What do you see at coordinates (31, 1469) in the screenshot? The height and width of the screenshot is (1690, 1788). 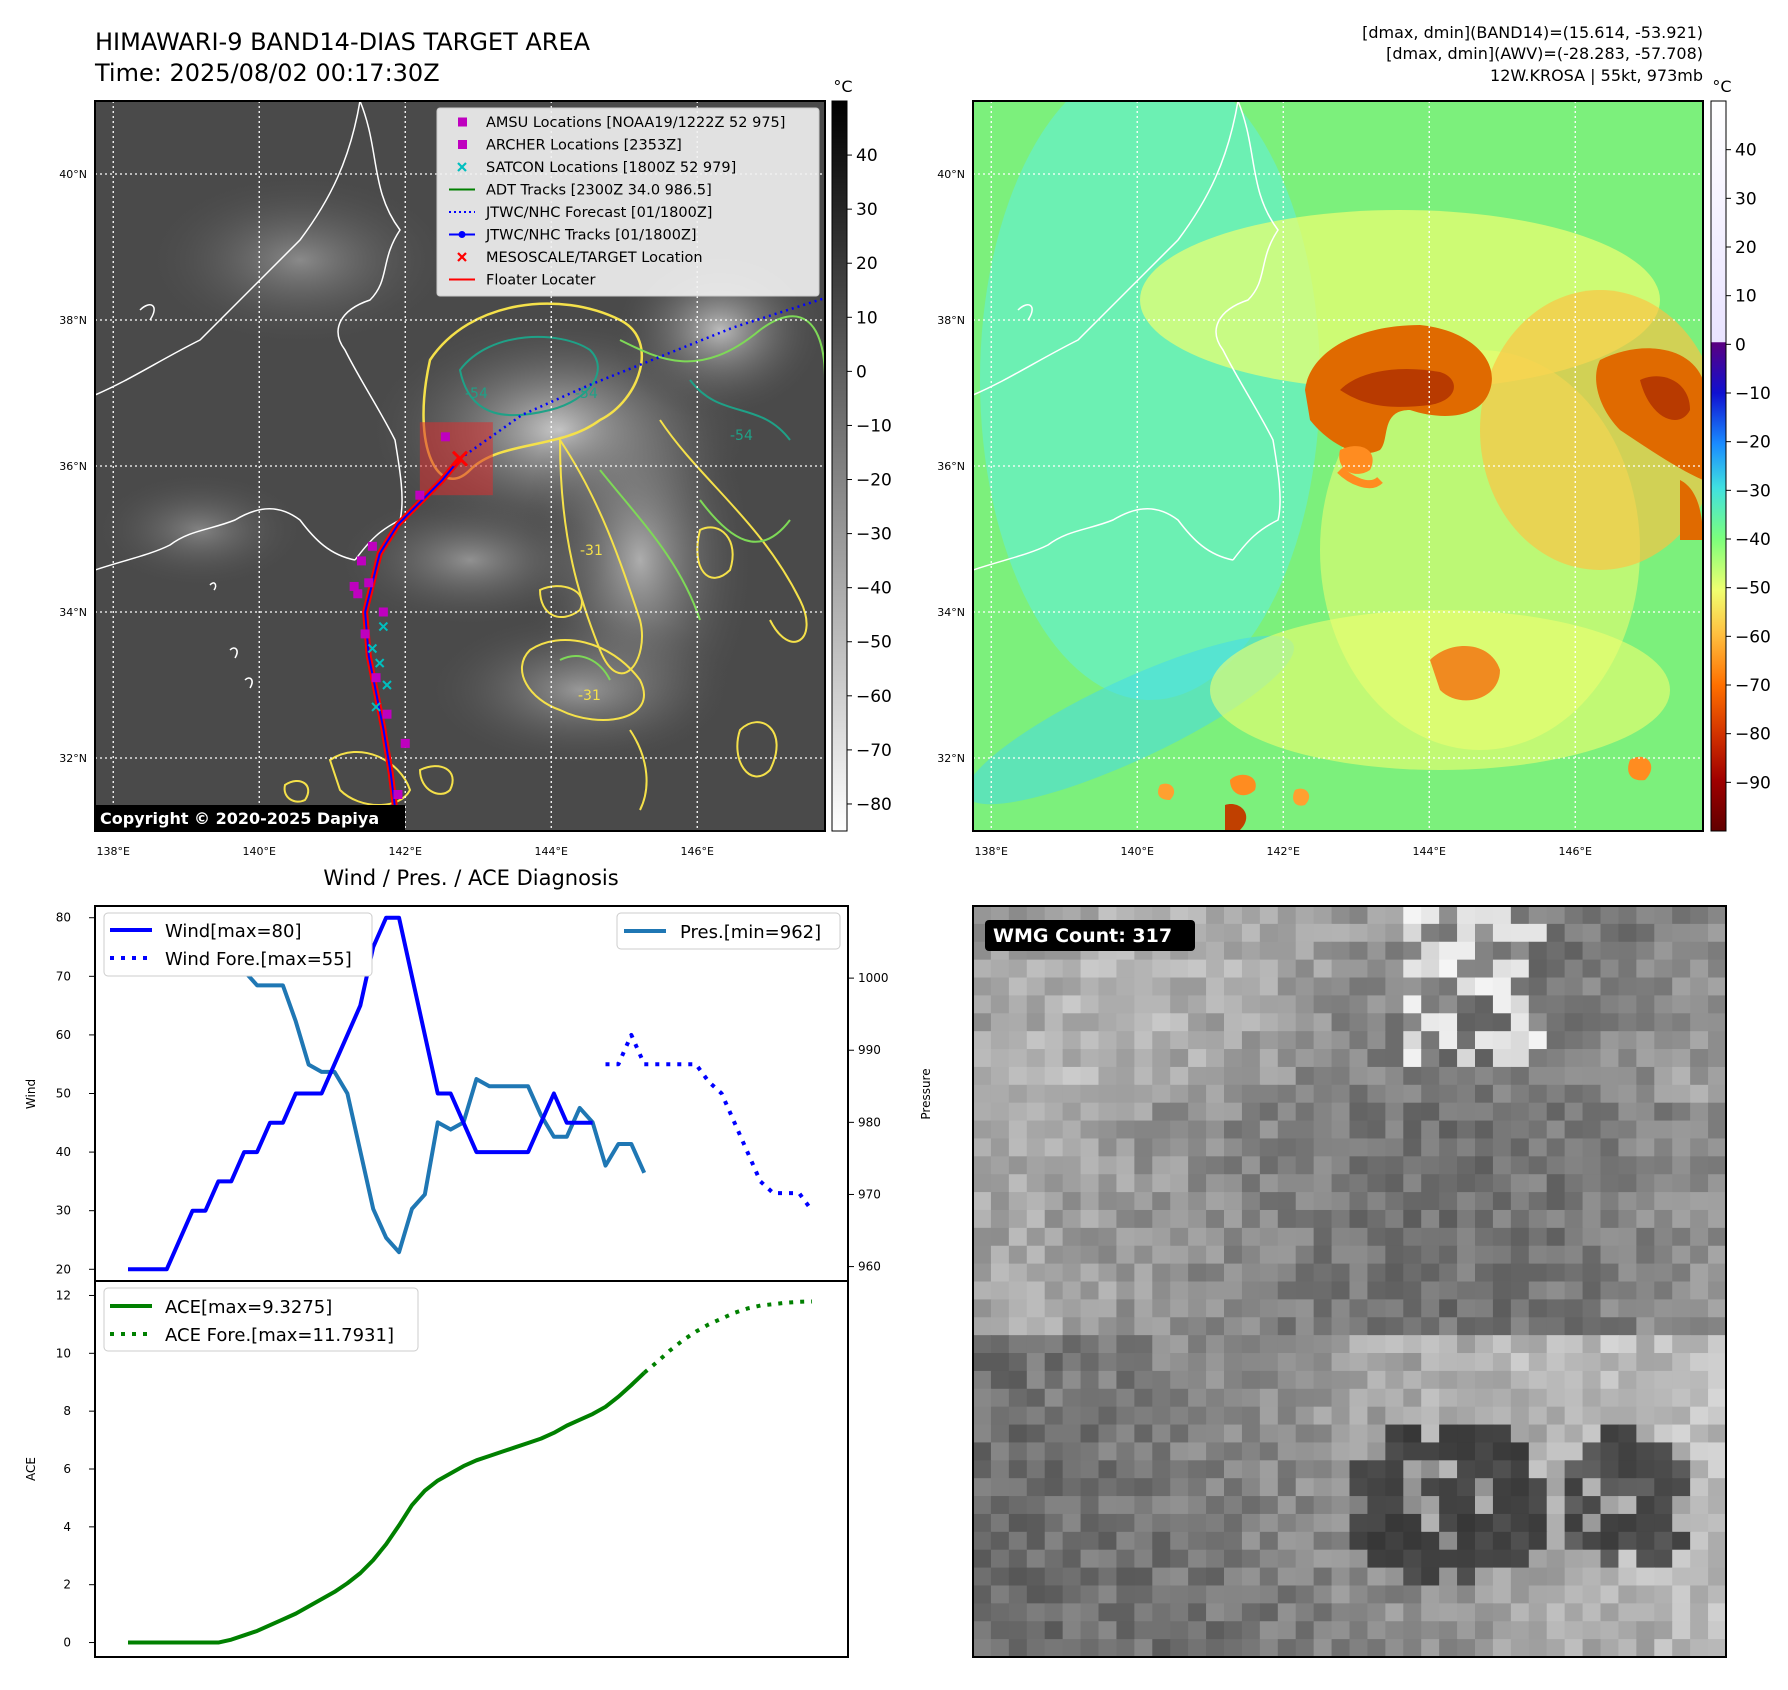 I see `ace-axis-label: ACE` at bounding box center [31, 1469].